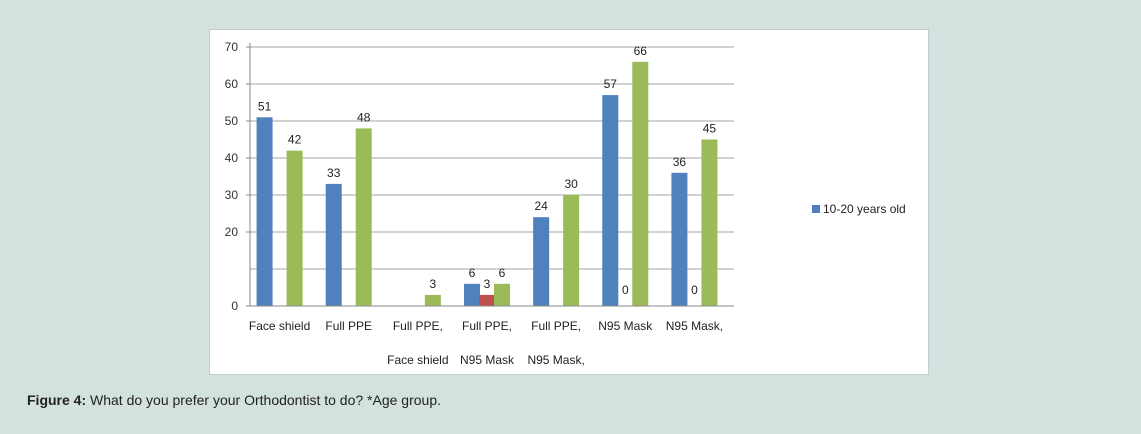  I want to click on data-label: 57, so click(611, 84).